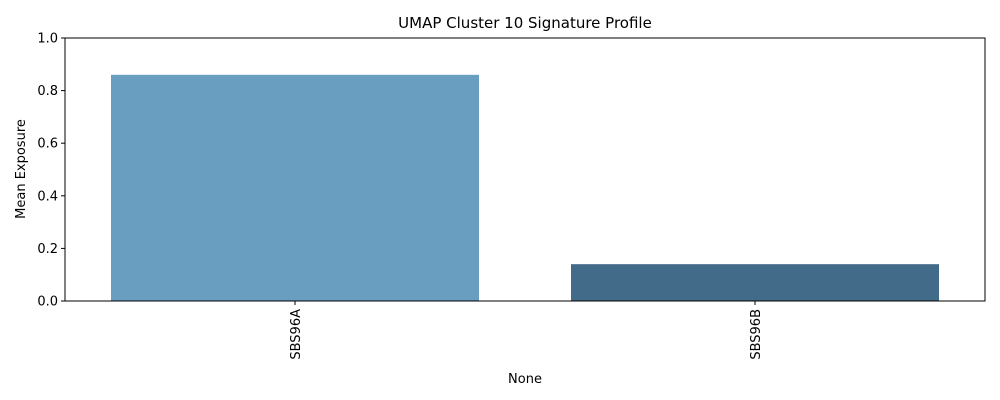 The image size is (1000, 400). I want to click on bar, so click(755, 282).